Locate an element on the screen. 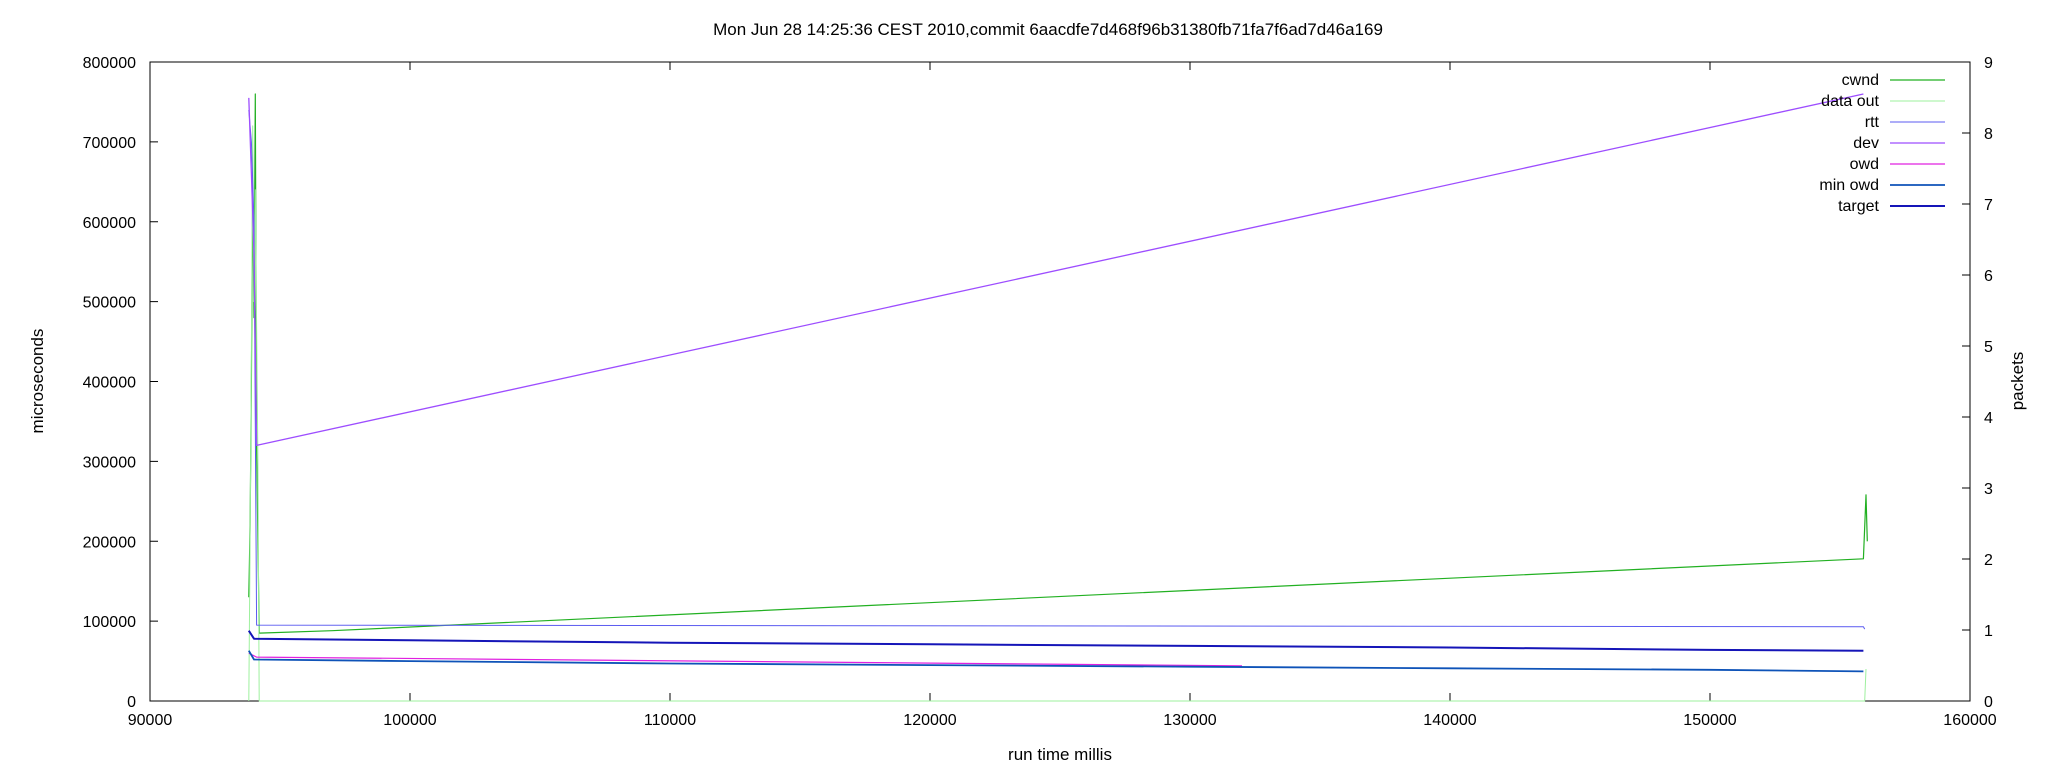 Image resolution: width=2048 pixels, height=768 pixels. y2-tick-label: 5 is located at coordinates (1988, 347).